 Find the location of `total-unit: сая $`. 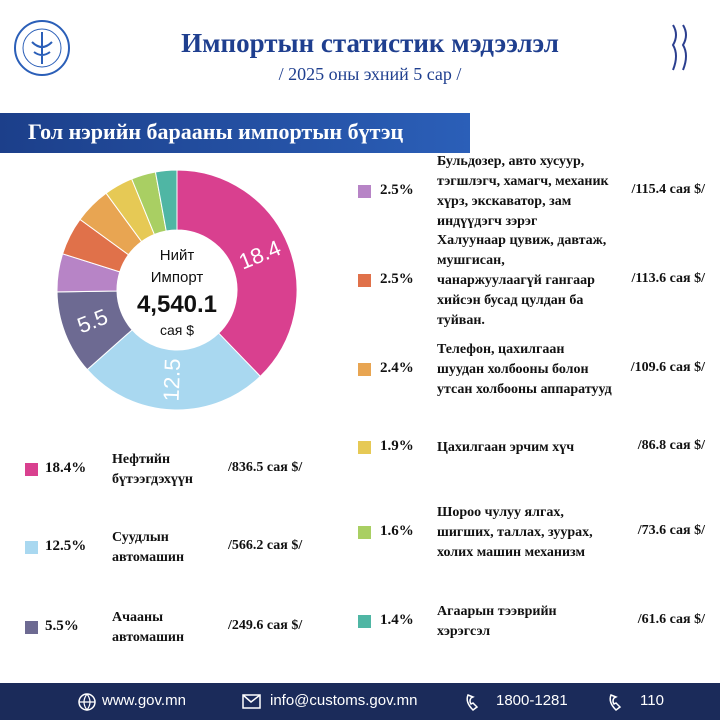

total-unit: сая $ is located at coordinates (177, 330).